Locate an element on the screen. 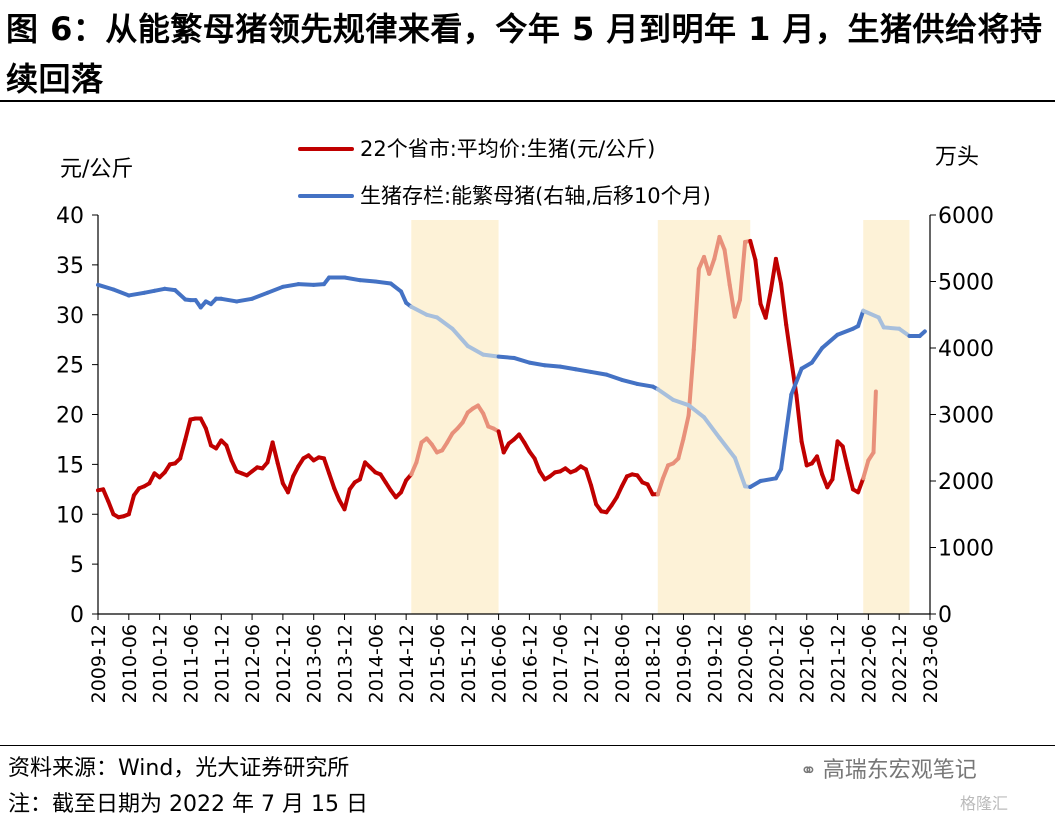 This screenshot has height=819, width=1055. x-tick-label: 2021-12 is located at coordinates (839, 663).